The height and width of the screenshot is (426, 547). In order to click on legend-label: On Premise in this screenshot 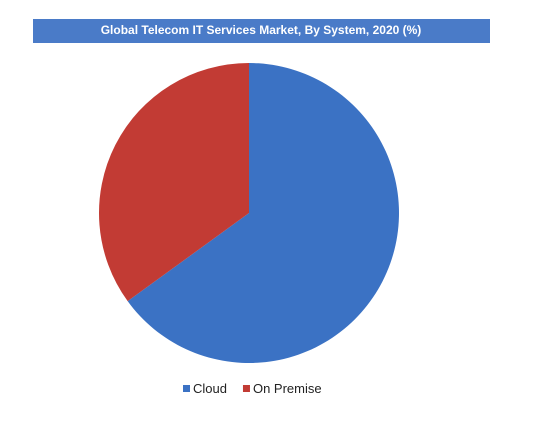, I will do `click(287, 388)`.